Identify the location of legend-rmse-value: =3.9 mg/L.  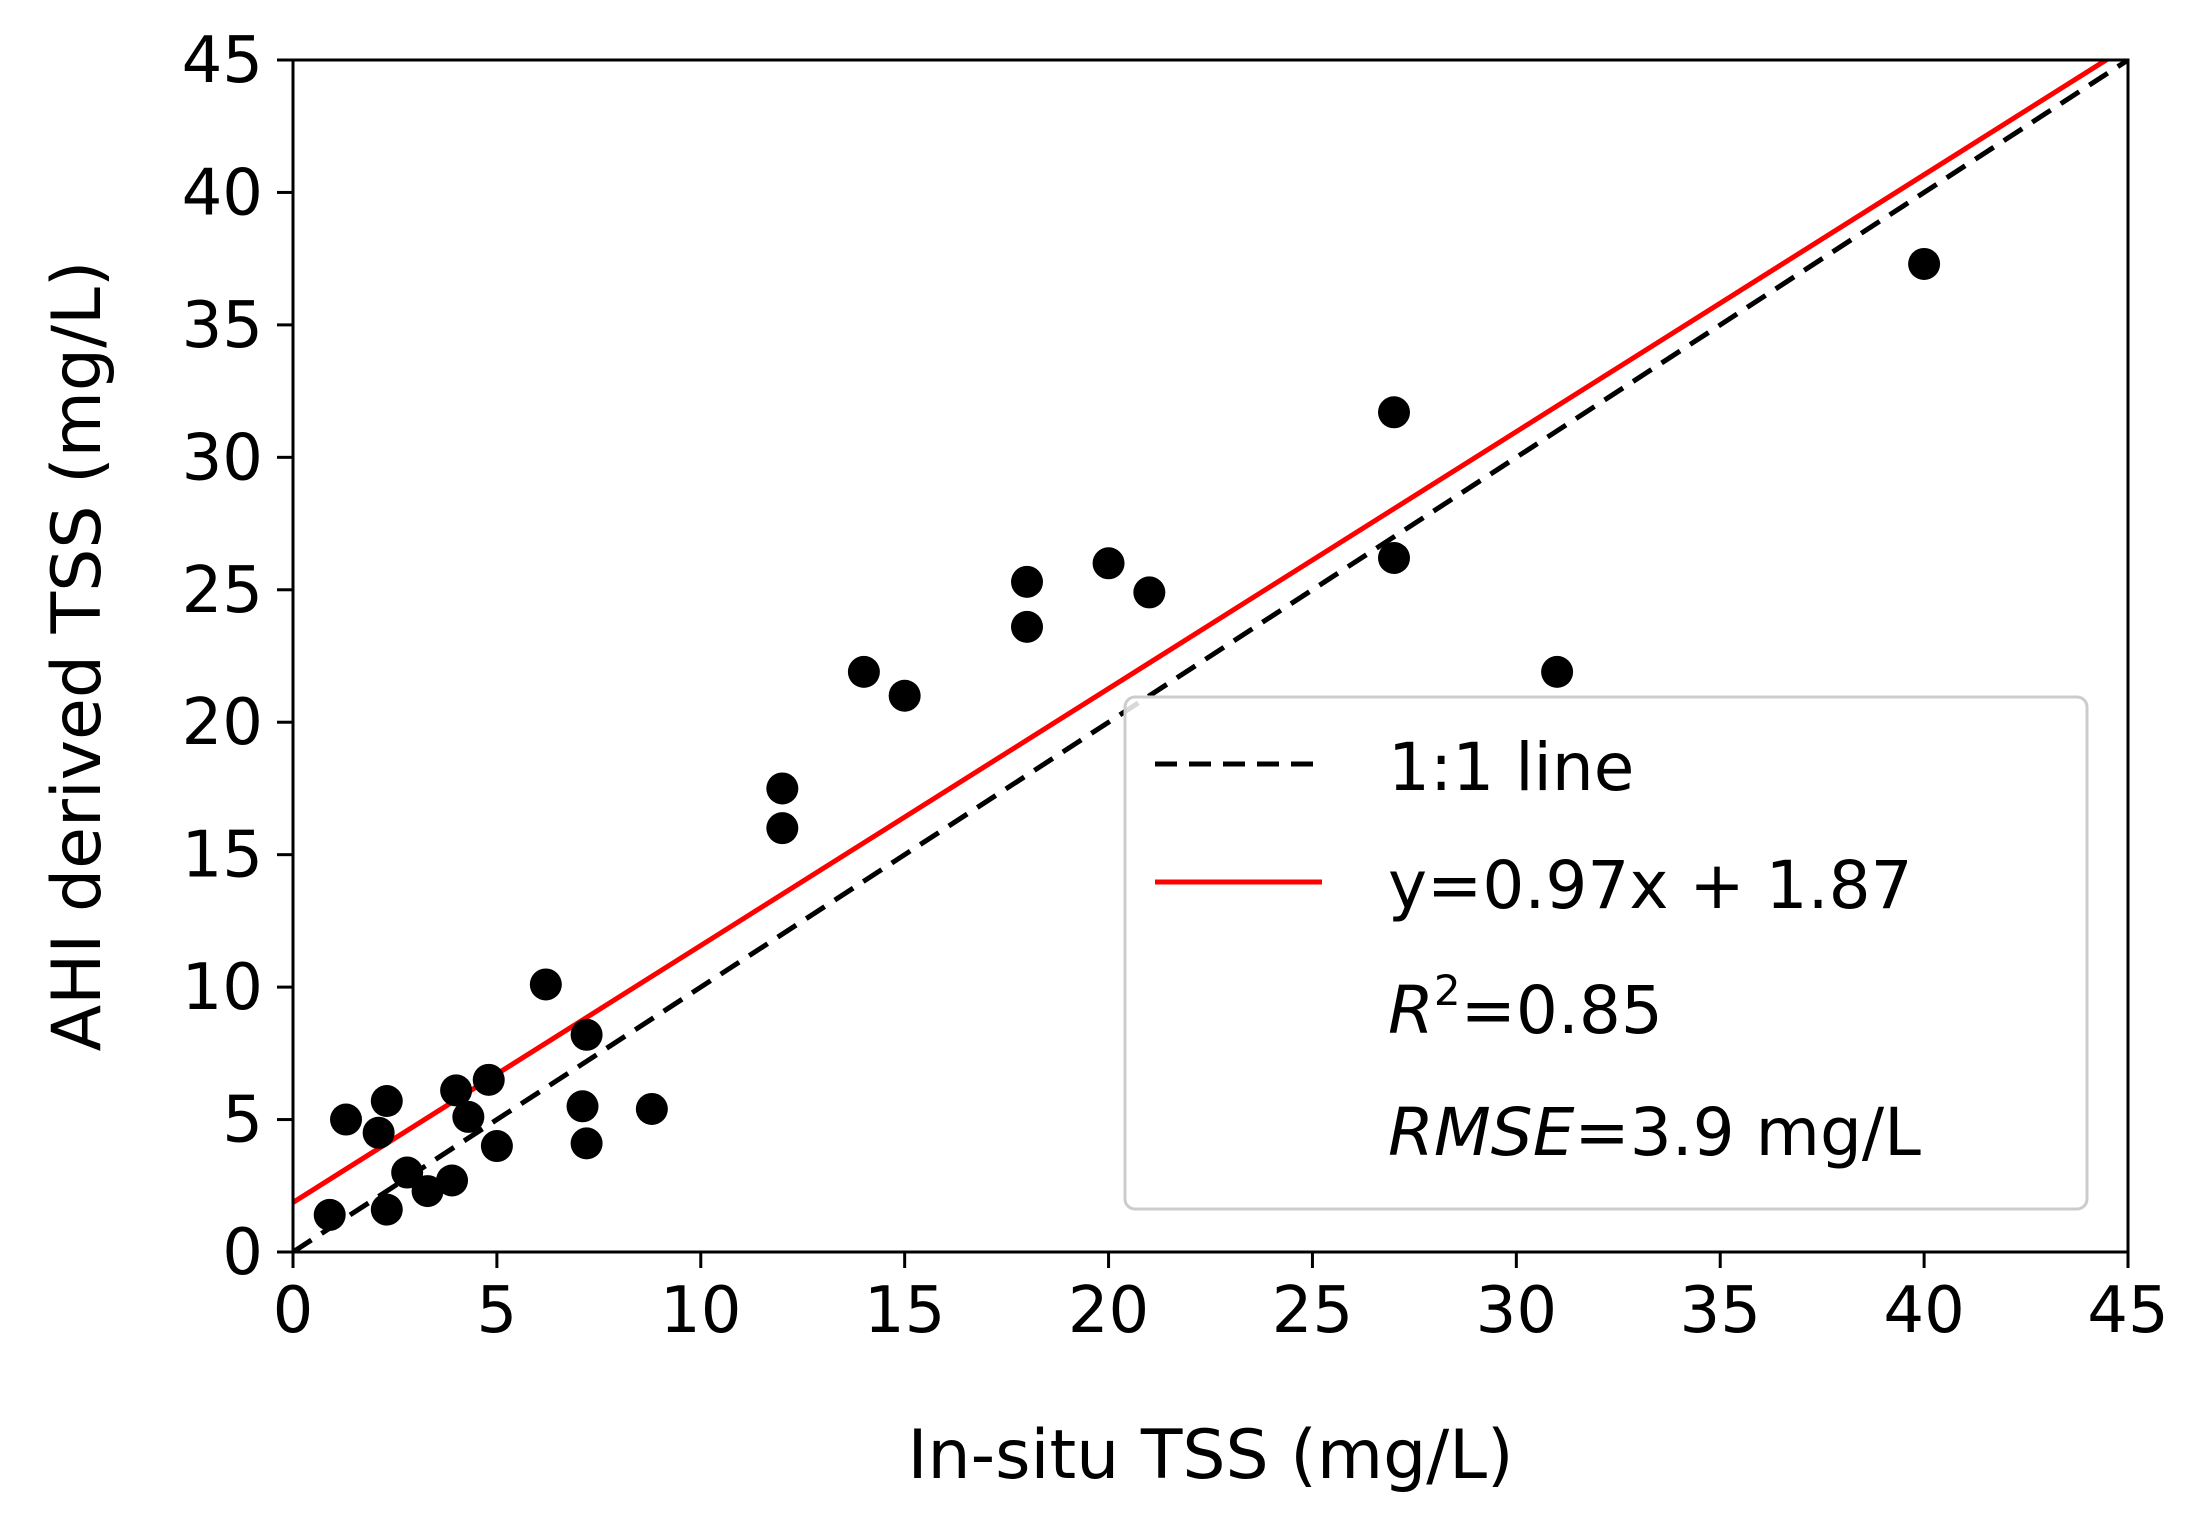
(1747, 1132).